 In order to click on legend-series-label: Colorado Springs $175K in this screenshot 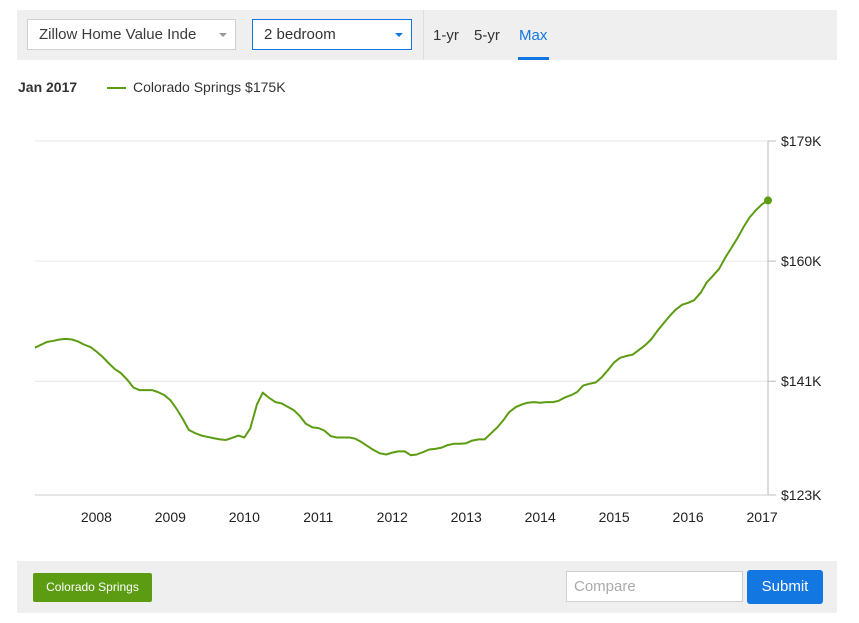, I will do `click(209, 87)`.